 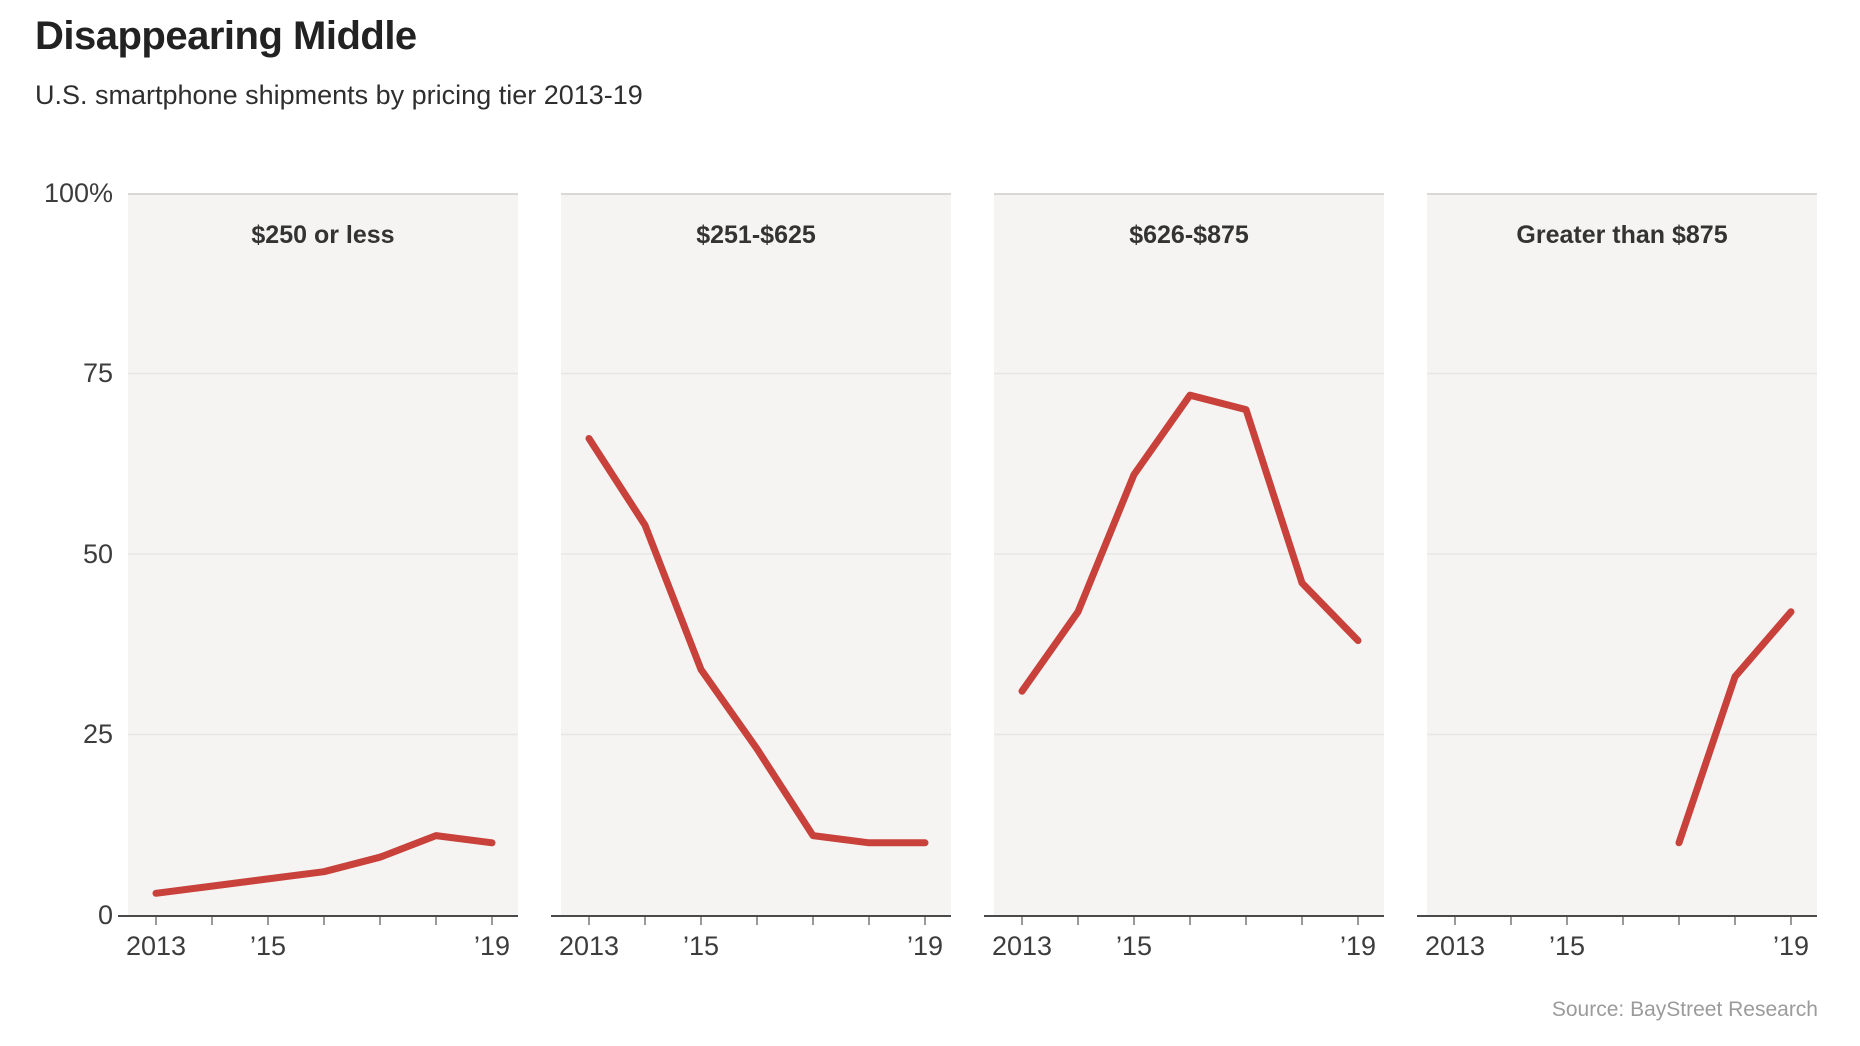 What do you see at coordinates (105, 915) in the screenshot?
I see `y-axis-label-0: 0` at bounding box center [105, 915].